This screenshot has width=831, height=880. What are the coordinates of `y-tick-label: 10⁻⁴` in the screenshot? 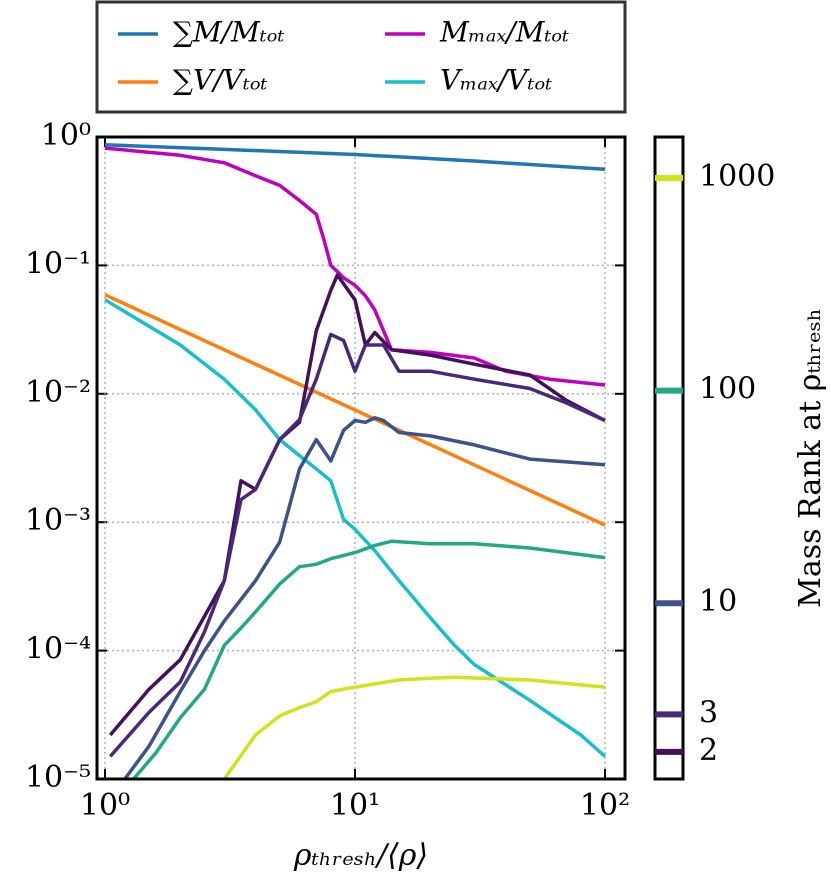 It's located at (58, 649).